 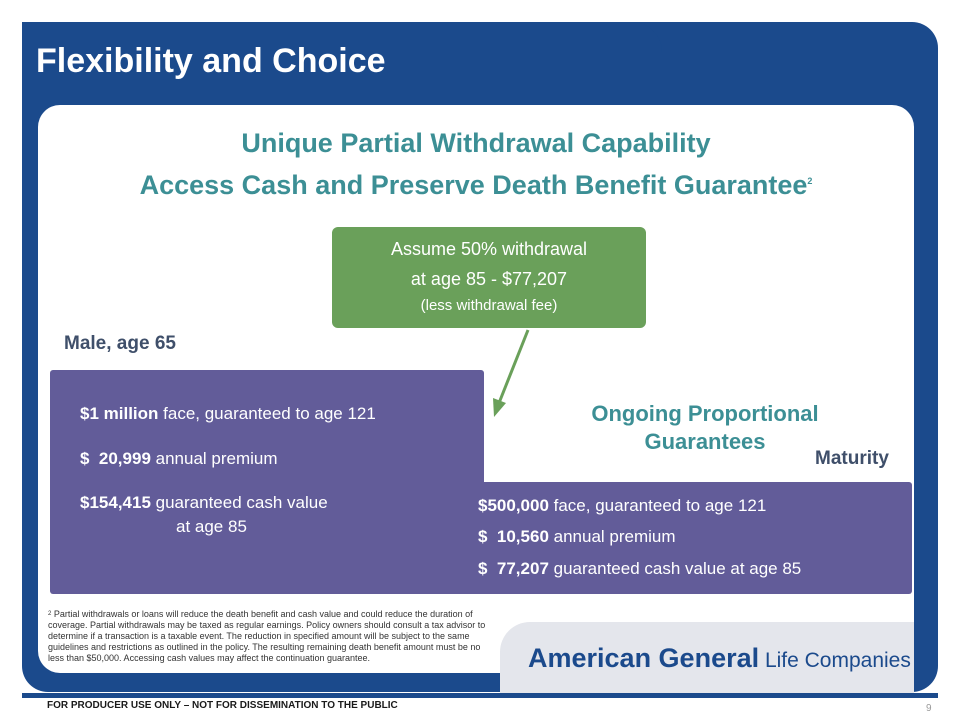 I want to click on reduced-face-amount: $500,000, so click(x=513, y=505).